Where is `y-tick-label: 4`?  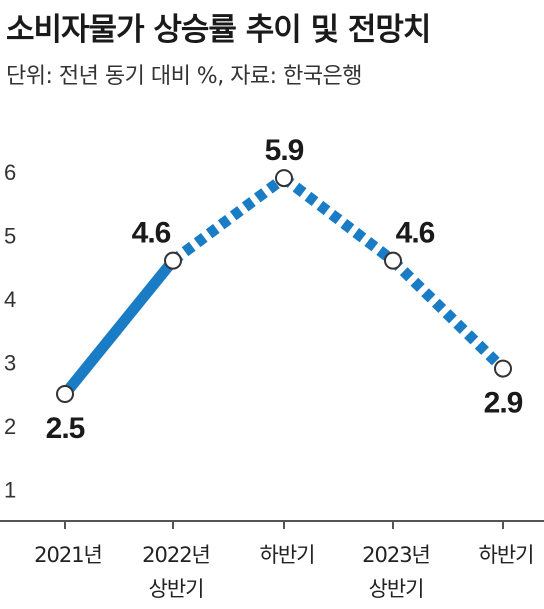 y-tick-label: 4 is located at coordinates (10, 299).